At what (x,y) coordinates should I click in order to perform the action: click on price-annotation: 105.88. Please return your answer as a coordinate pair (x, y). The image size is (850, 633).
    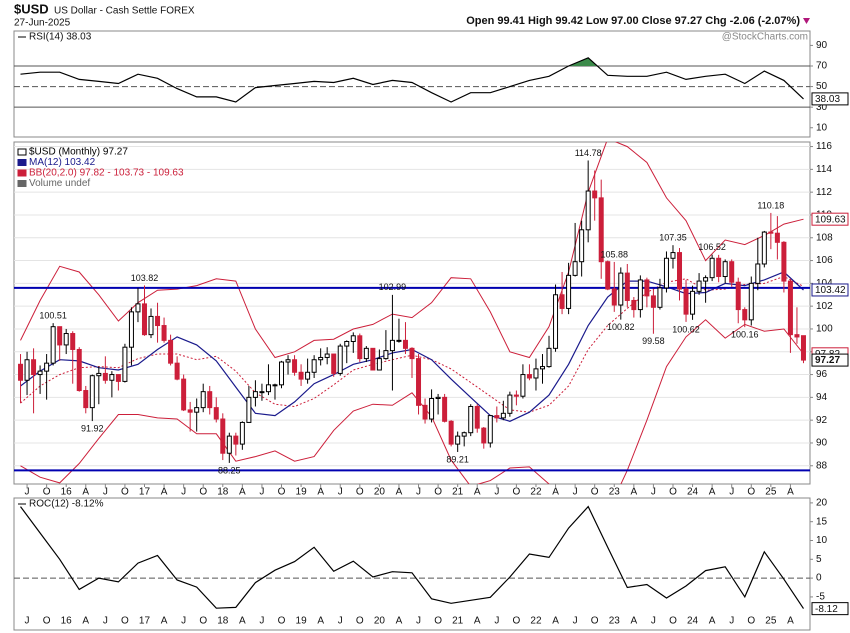
    Looking at the image, I should click on (614, 254).